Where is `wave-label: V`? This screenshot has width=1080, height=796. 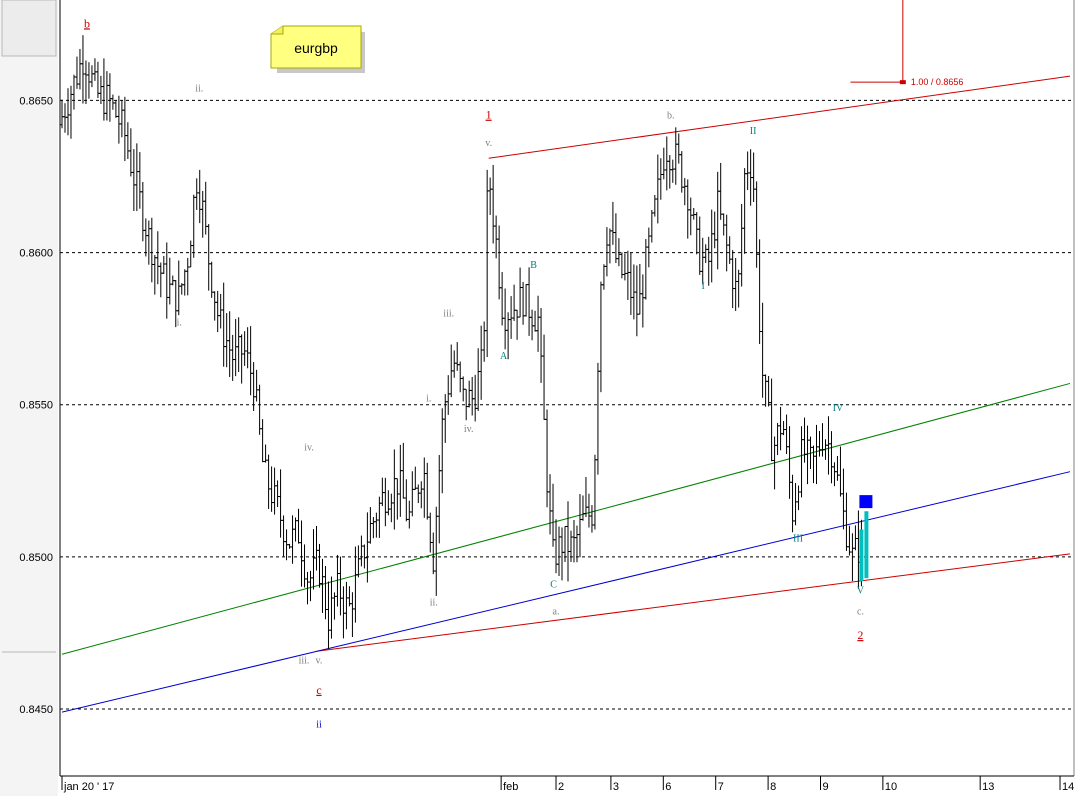 wave-label: V is located at coordinates (861, 590).